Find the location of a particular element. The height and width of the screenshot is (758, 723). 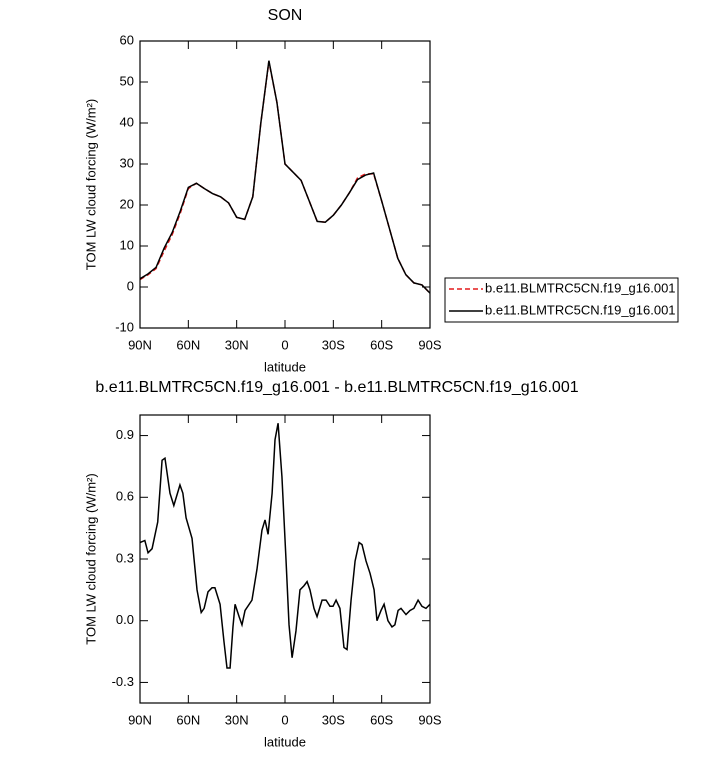

y-tick-label: 30 is located at coordinates (127, 162).